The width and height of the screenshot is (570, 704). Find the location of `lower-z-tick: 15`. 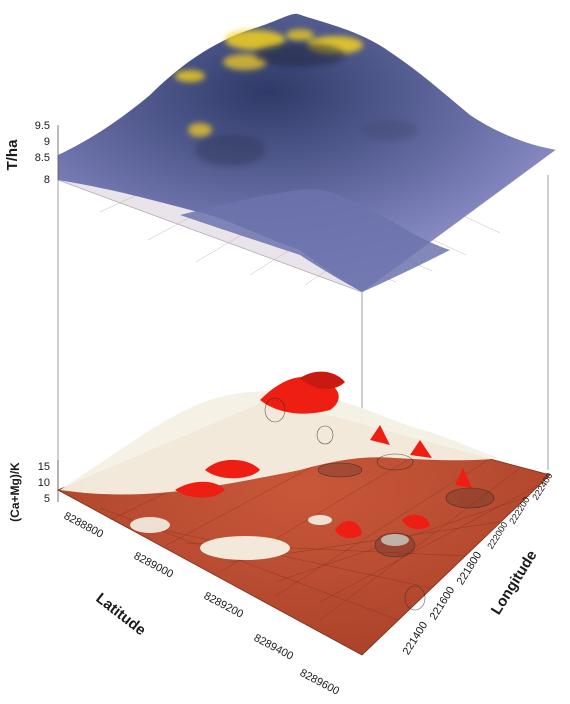

lower-z-tick: 15 is located at coordinates (44, 467).